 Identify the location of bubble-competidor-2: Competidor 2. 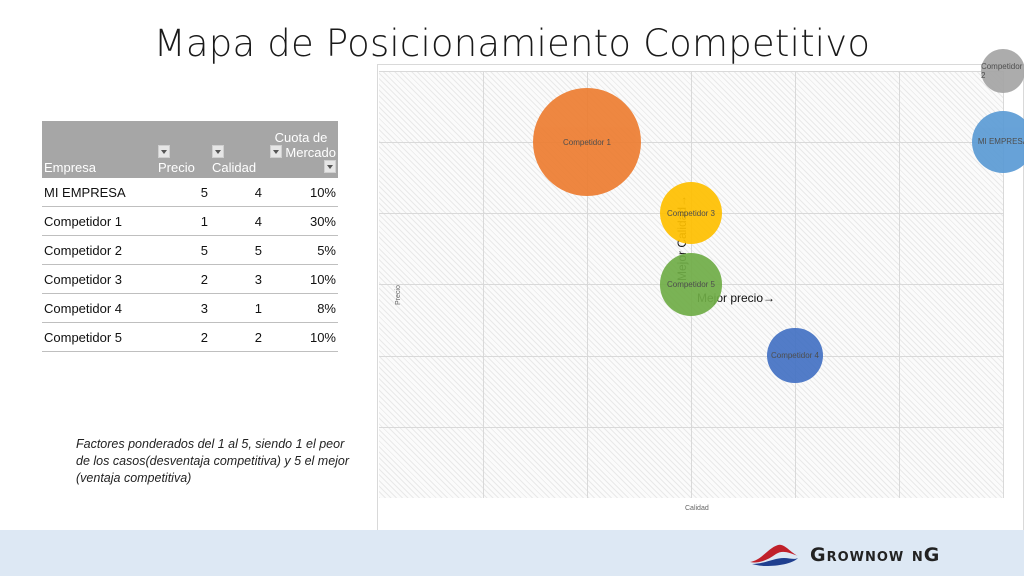
(1002, 70).